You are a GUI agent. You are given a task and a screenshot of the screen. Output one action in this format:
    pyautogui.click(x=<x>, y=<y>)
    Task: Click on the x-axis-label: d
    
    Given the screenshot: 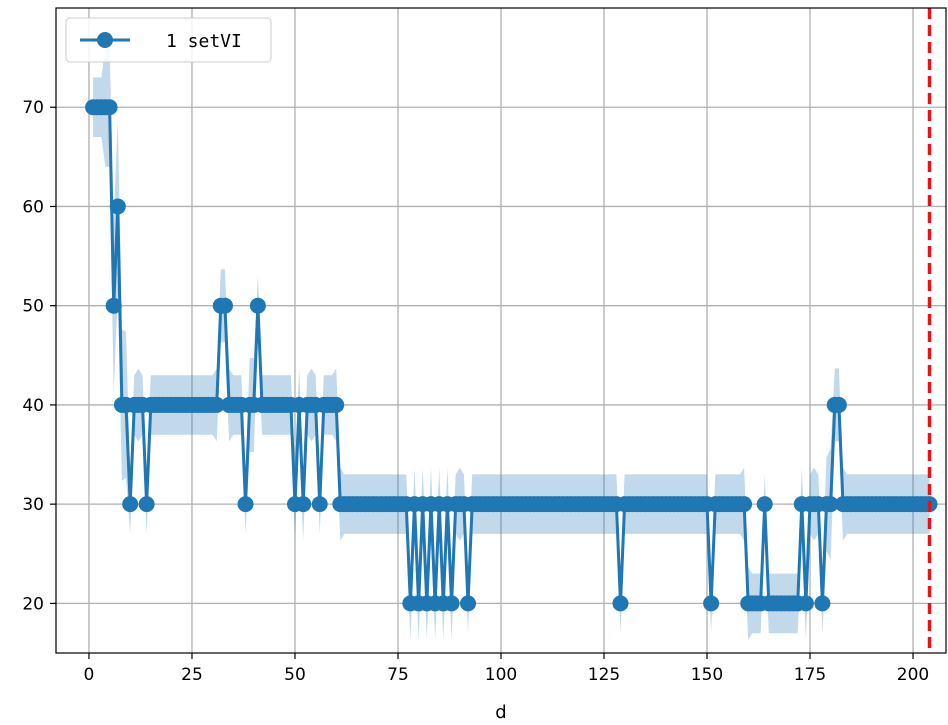 What is the action you would take?
    pyautogui.click(x=500, y=712)
    